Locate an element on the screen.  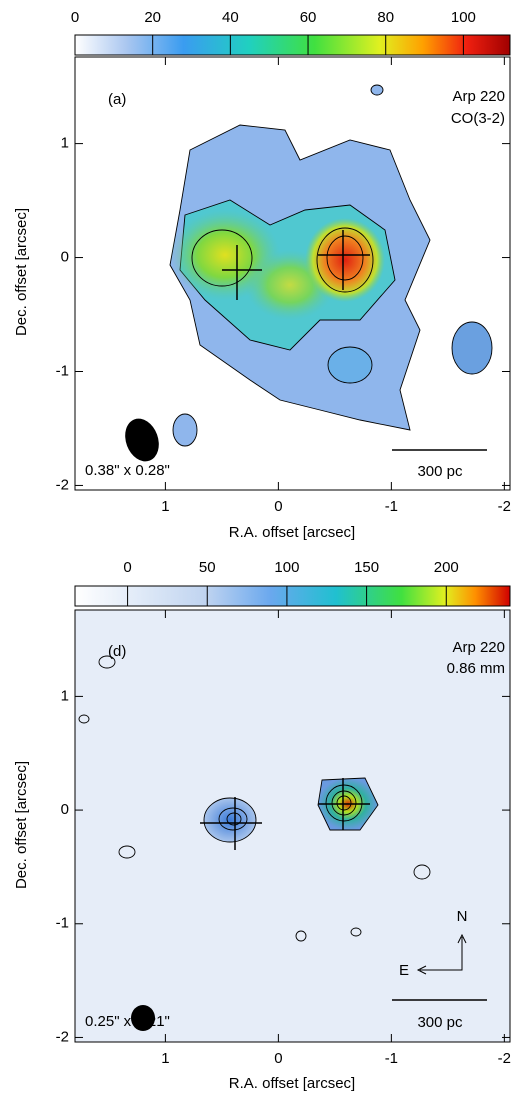
colorbar-tick-label: 20 is located at coordinates (152, 17).